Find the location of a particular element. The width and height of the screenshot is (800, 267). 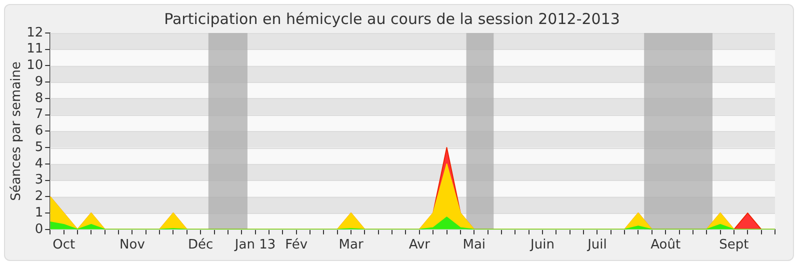

y-tick-label: 7 is located at coordinates (39, 114).